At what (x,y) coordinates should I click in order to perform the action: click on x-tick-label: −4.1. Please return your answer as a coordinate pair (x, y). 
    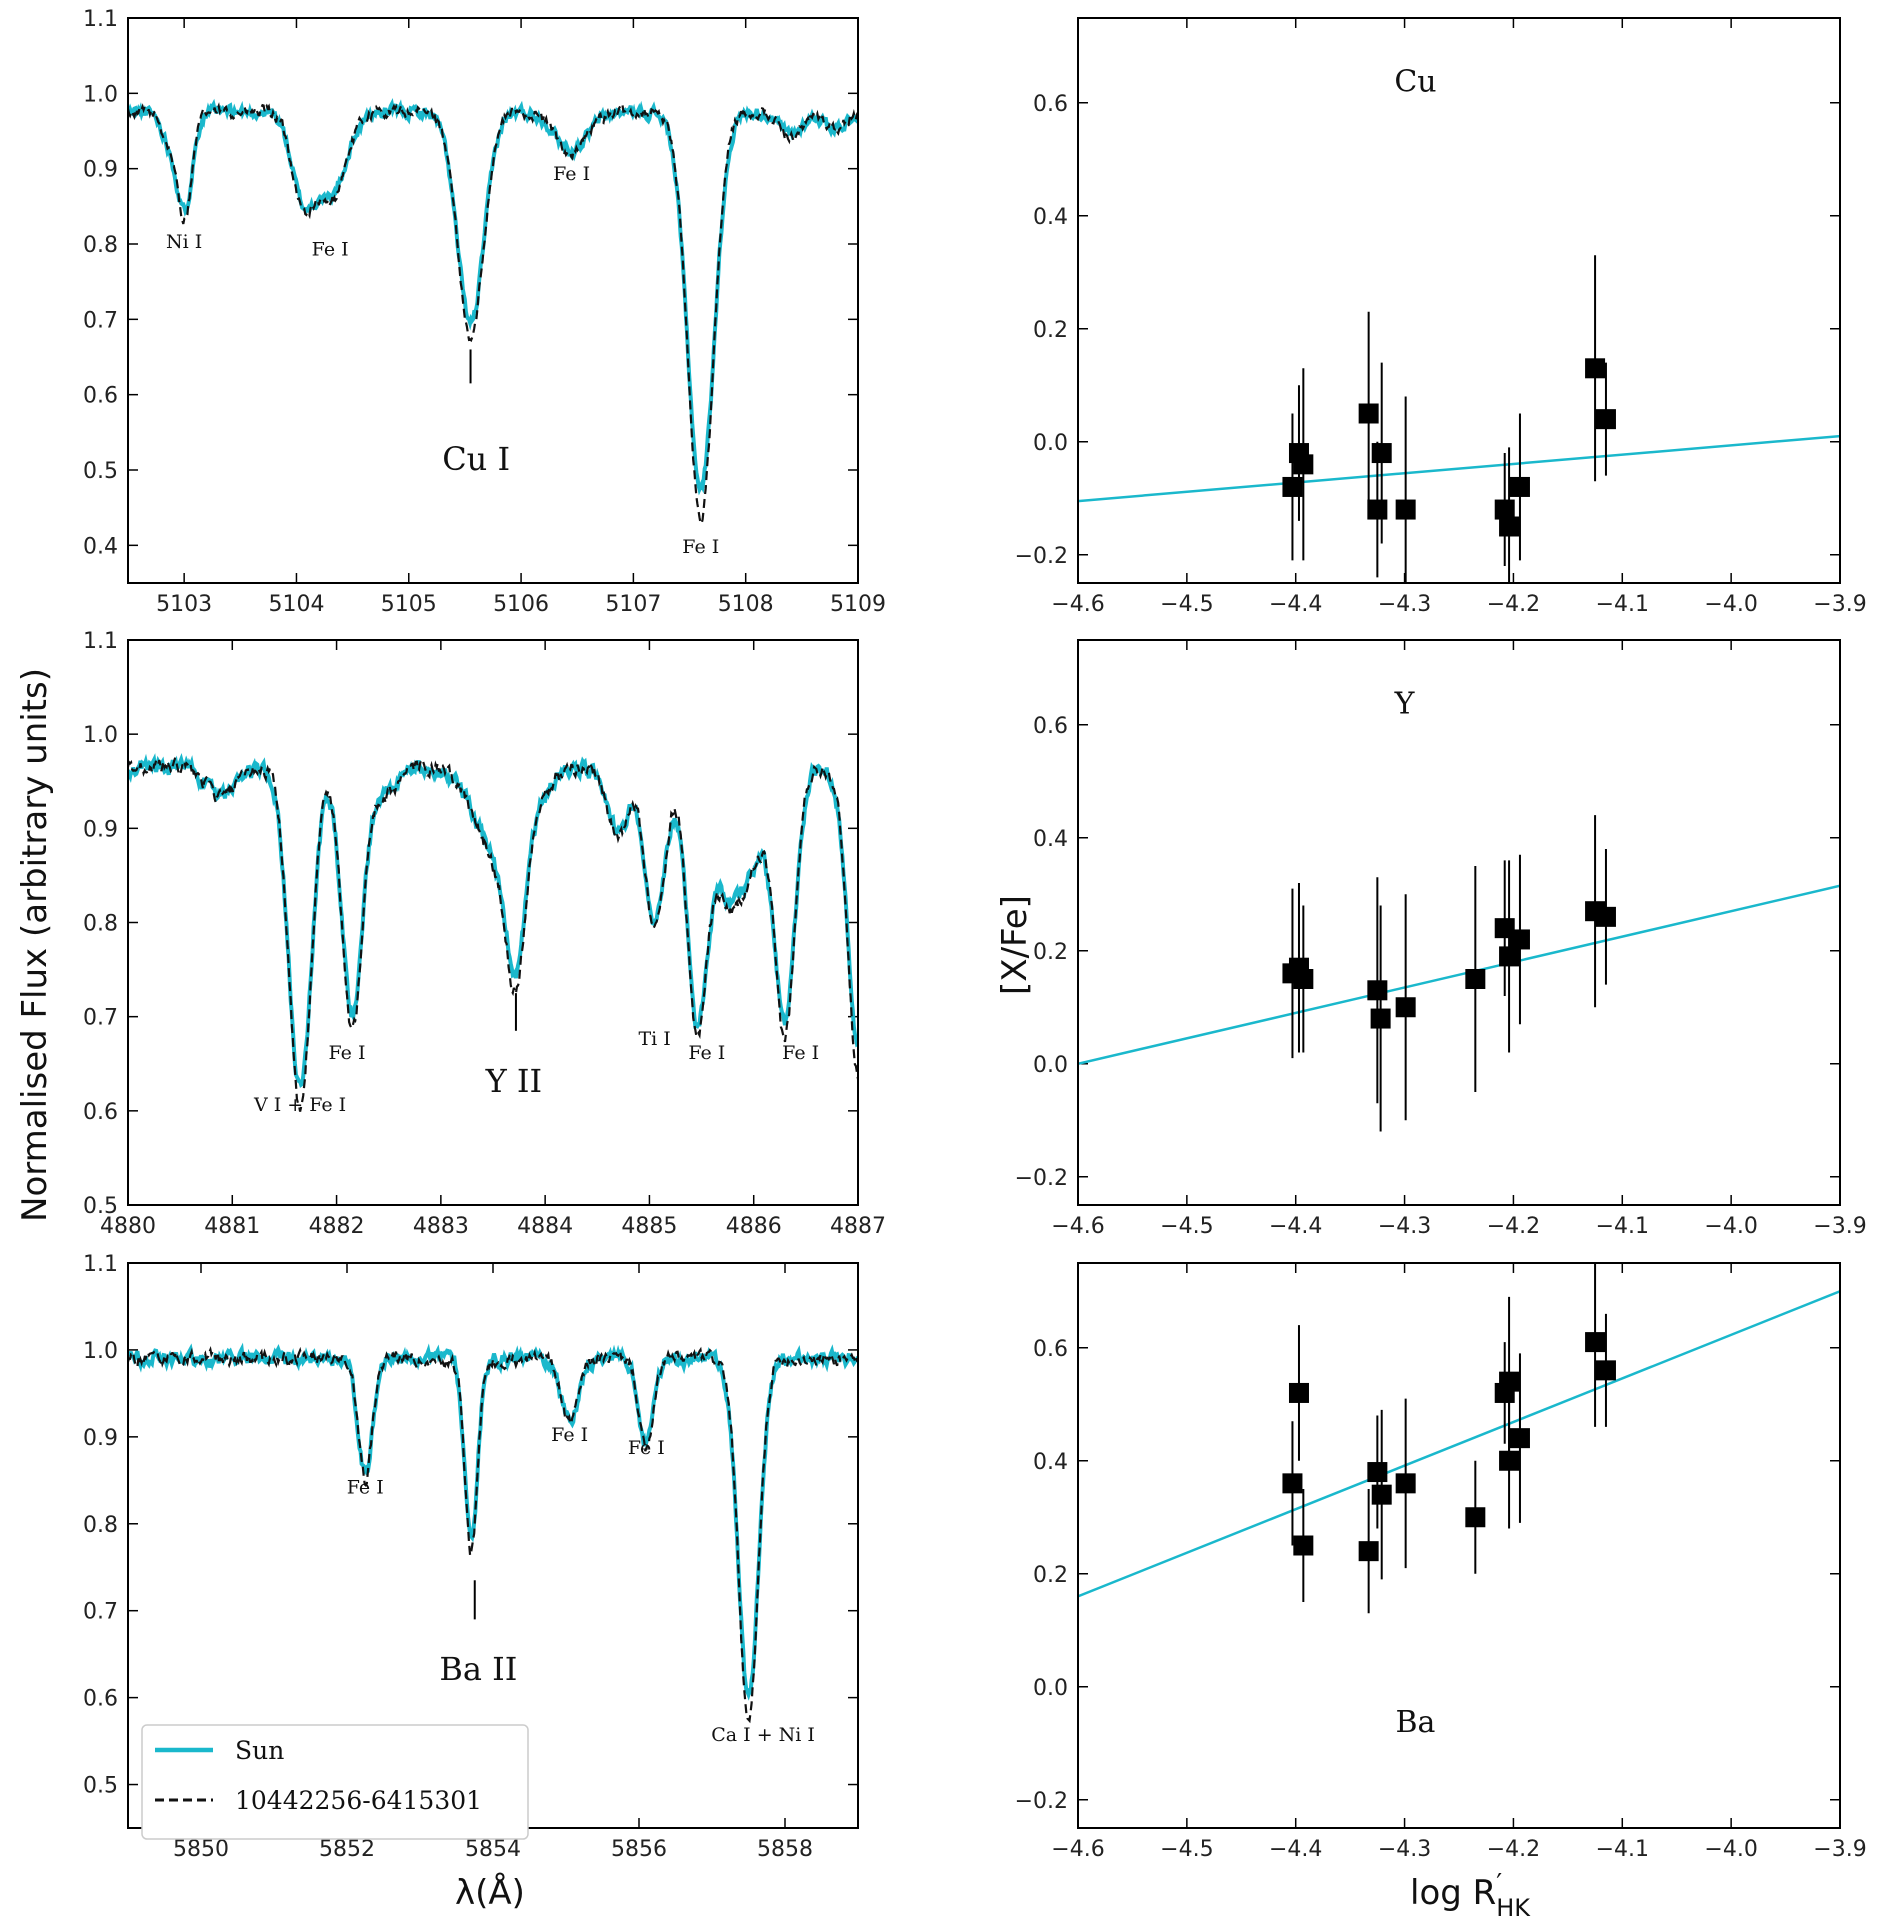
    Looking at the image, I should click on (1622, 604).